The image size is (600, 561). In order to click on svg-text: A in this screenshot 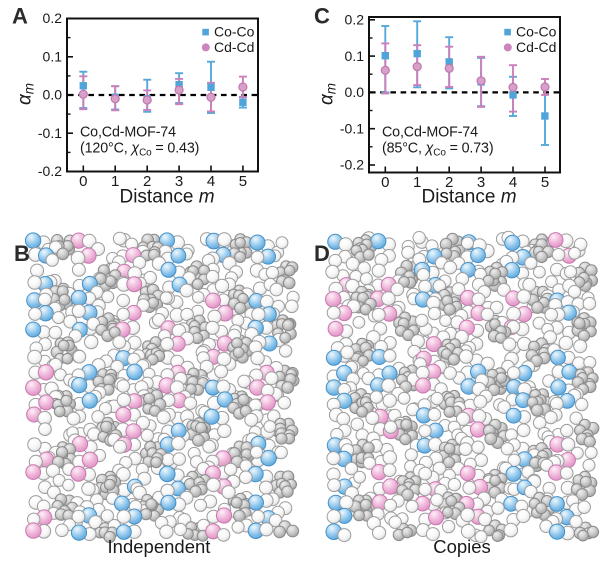, I will do `click(20, 16)`.